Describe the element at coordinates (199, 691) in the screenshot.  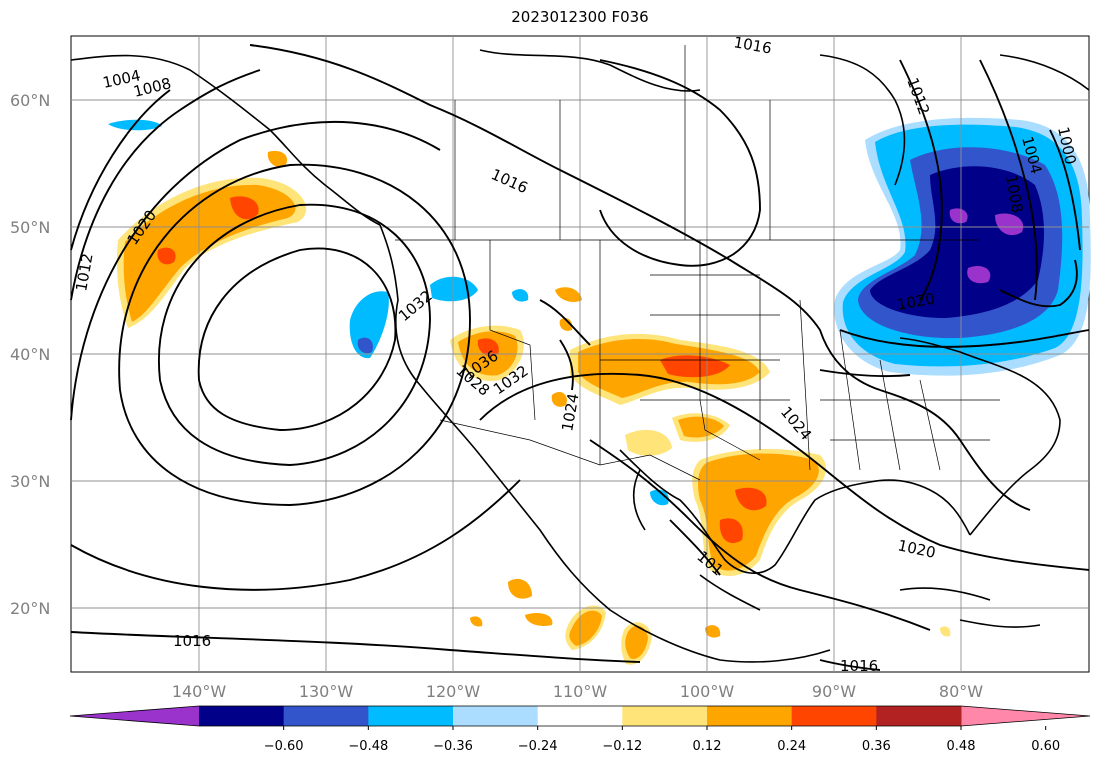
I see `lon-label: 140°W` at that location.